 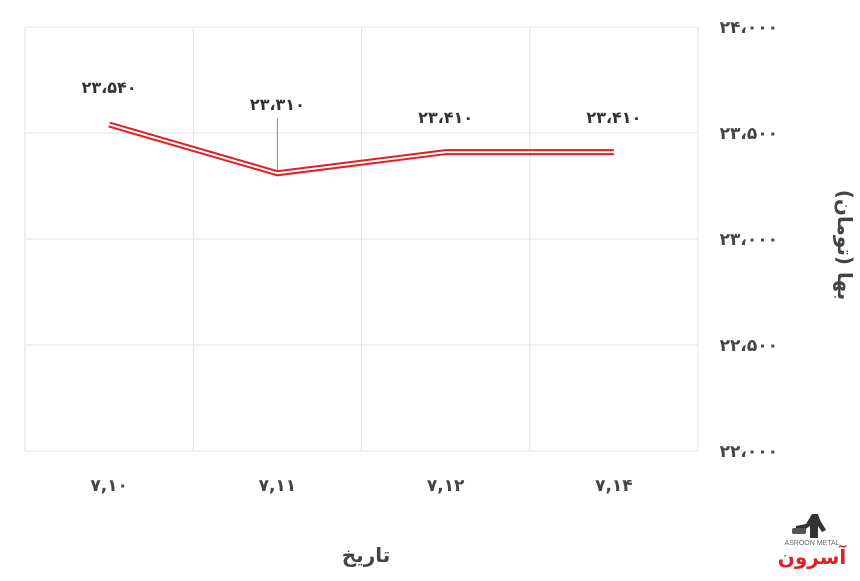 I want to click on y-tick-label: ۲۲،۵۰۰, so click(x=749, y=346).